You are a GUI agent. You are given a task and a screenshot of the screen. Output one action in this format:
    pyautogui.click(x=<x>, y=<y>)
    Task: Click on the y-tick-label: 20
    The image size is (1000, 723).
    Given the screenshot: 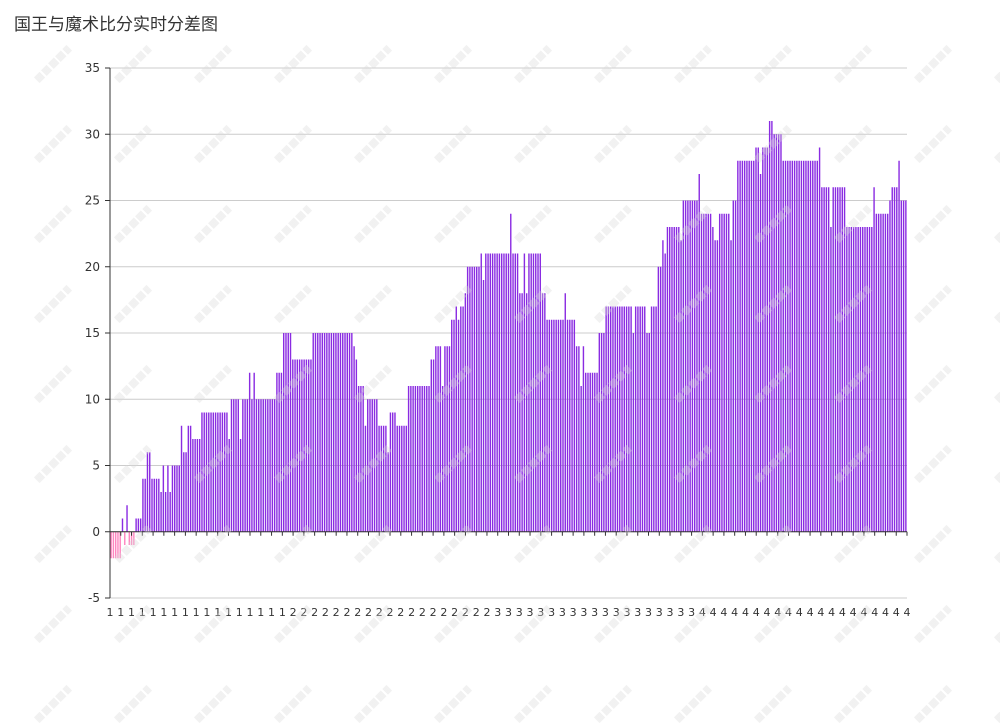 What is the action you would take?
    pyautogui.click(x=92, y=267)
    